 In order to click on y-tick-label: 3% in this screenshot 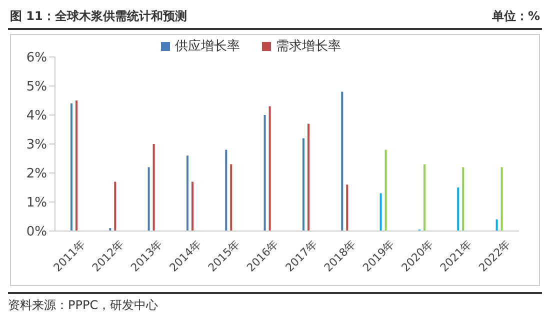, I will do `click(36, 145)`.